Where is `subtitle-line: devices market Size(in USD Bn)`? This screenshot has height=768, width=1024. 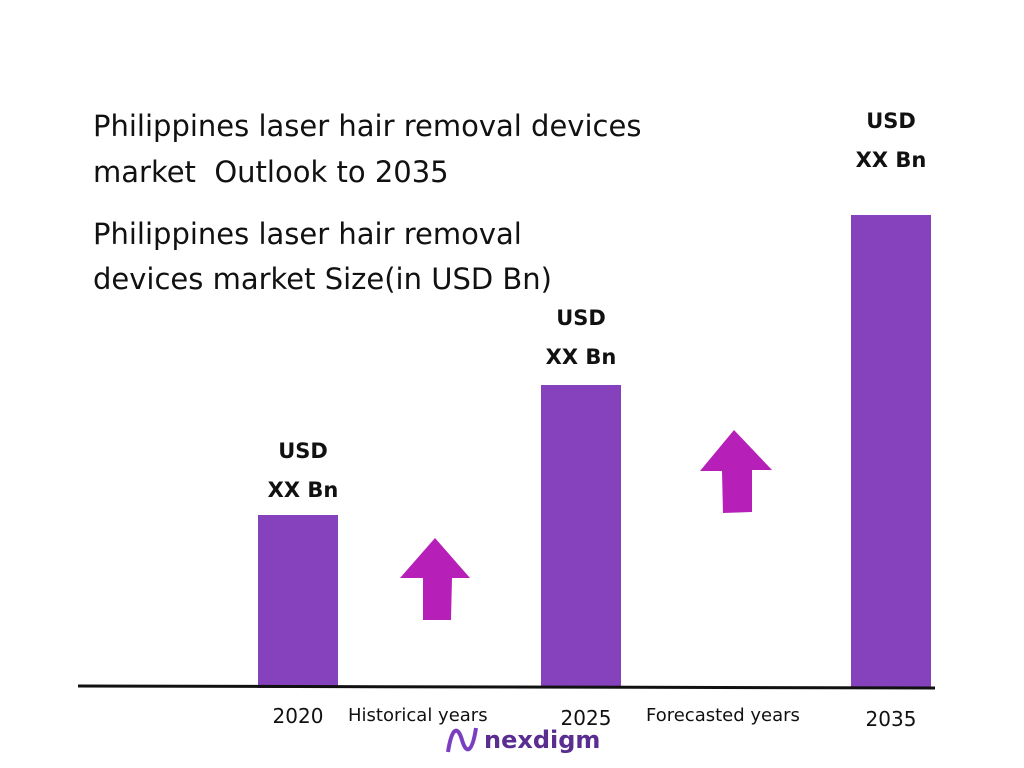
subtitle-line: devices market Size(in USD Bn) is located at coordinates (322, 279).